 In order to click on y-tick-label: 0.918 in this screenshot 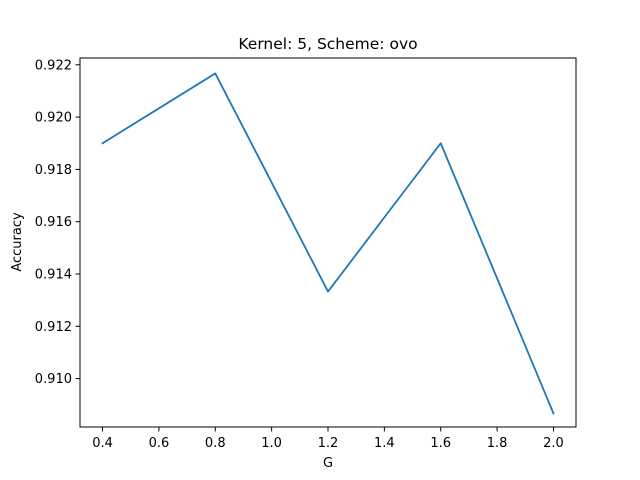, I will do `click(53, 170)`.